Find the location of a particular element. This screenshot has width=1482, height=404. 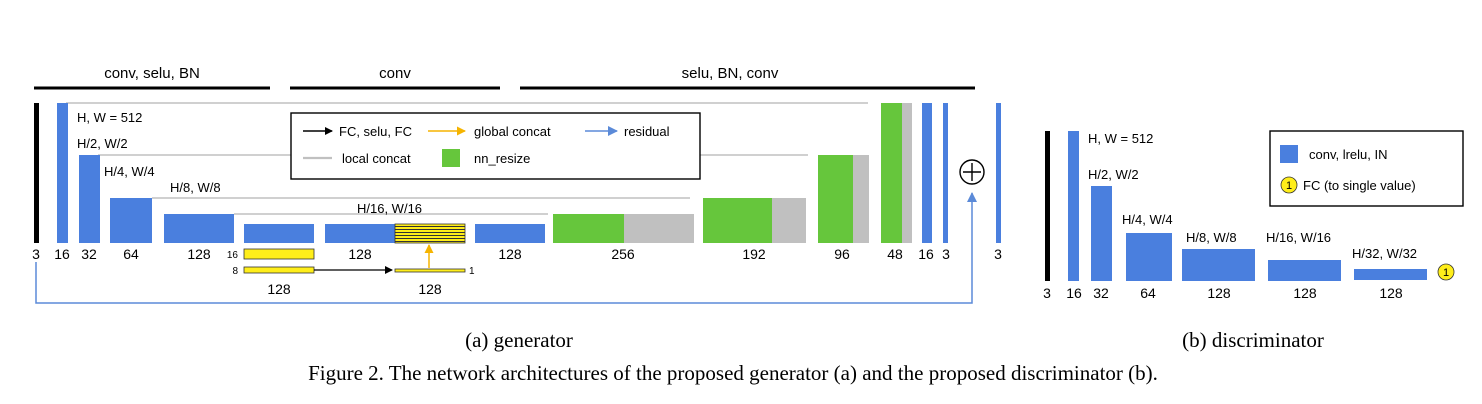

ch-label-192: 192 is located at coordinates (754, 254).